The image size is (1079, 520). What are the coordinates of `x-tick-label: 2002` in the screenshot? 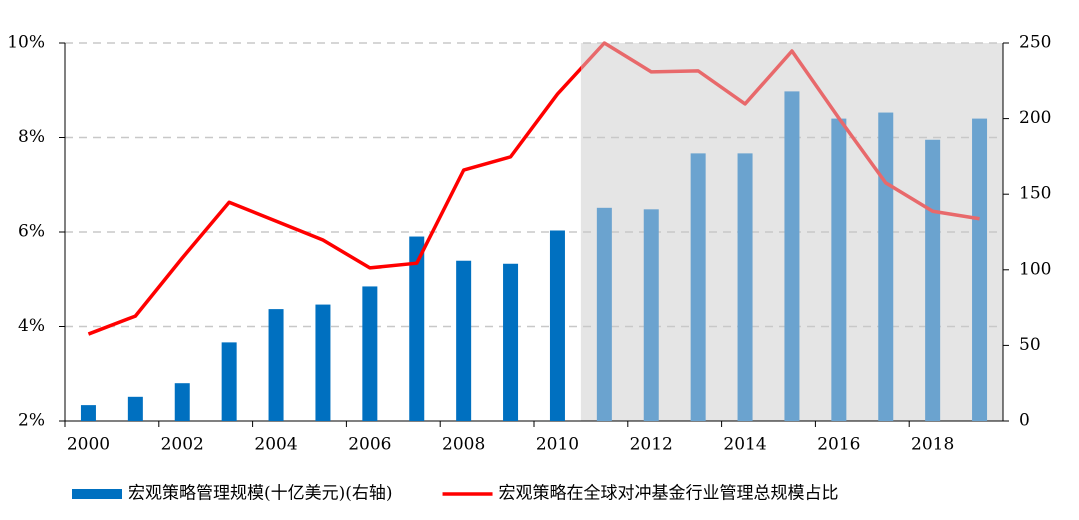 It's located at (182, 445).